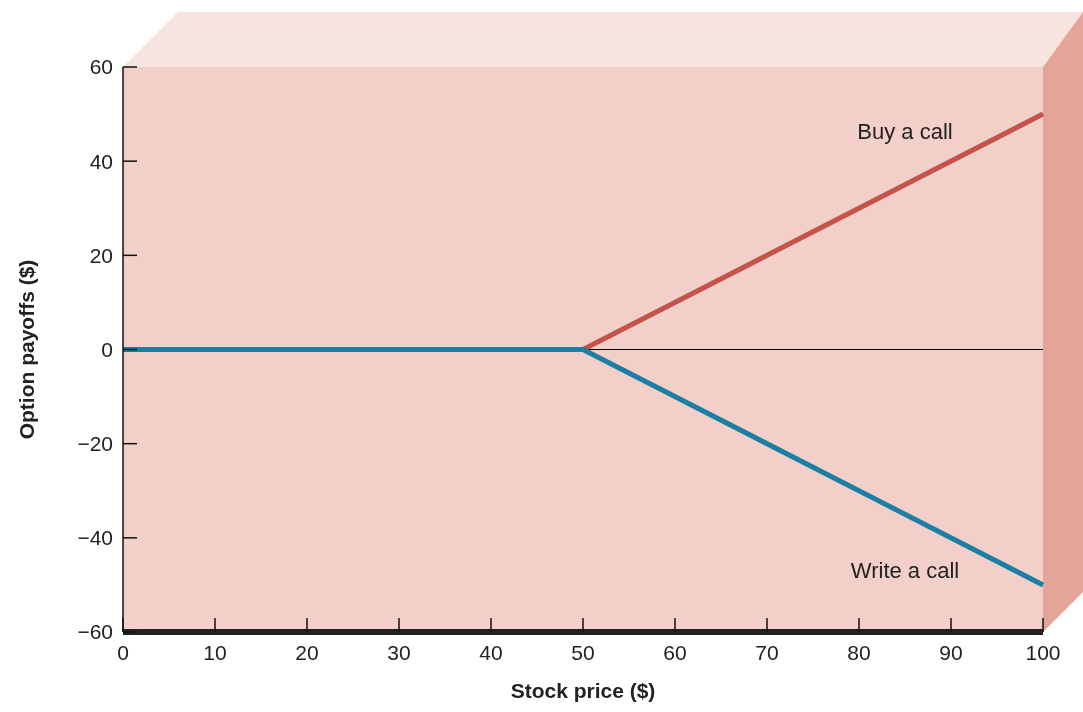 The height and width of the screenshot is (712, 1083). Describe the element at coordinates (675, 652) in the screenshot. I see `x-tick-label: 60` at that location.